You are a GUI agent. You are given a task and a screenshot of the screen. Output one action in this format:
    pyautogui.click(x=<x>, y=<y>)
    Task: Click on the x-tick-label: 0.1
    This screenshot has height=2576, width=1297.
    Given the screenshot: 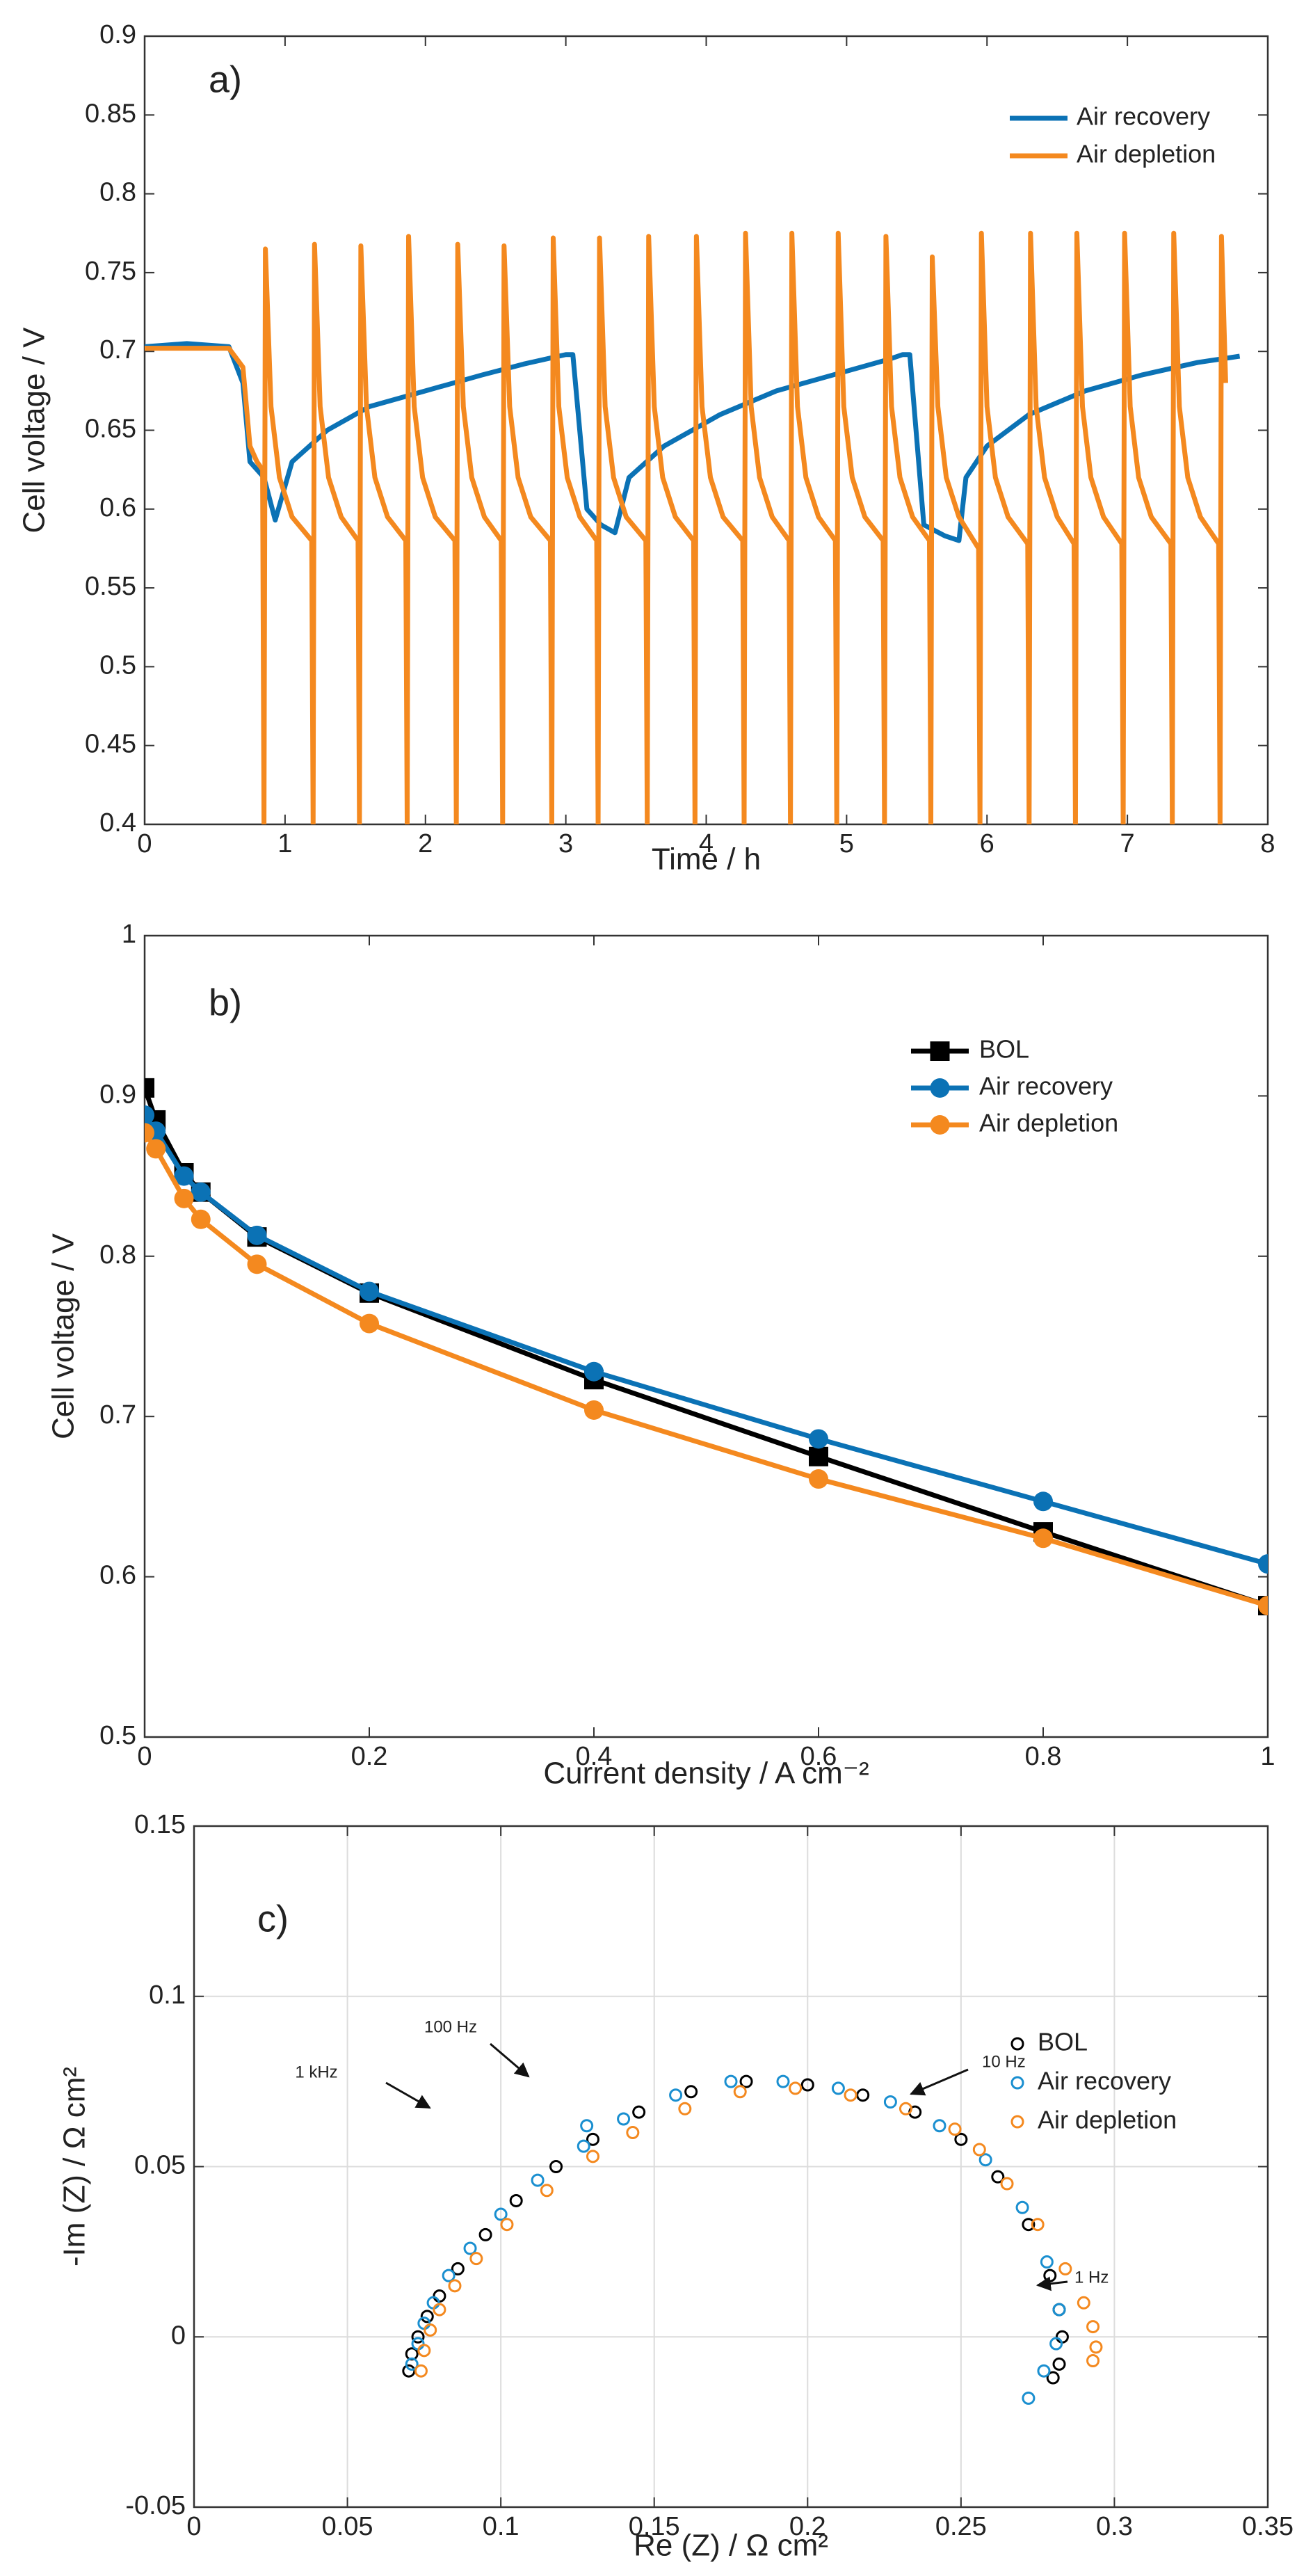 What is the action you would take?
    pyautogui.click(x=501, y=2526)
    